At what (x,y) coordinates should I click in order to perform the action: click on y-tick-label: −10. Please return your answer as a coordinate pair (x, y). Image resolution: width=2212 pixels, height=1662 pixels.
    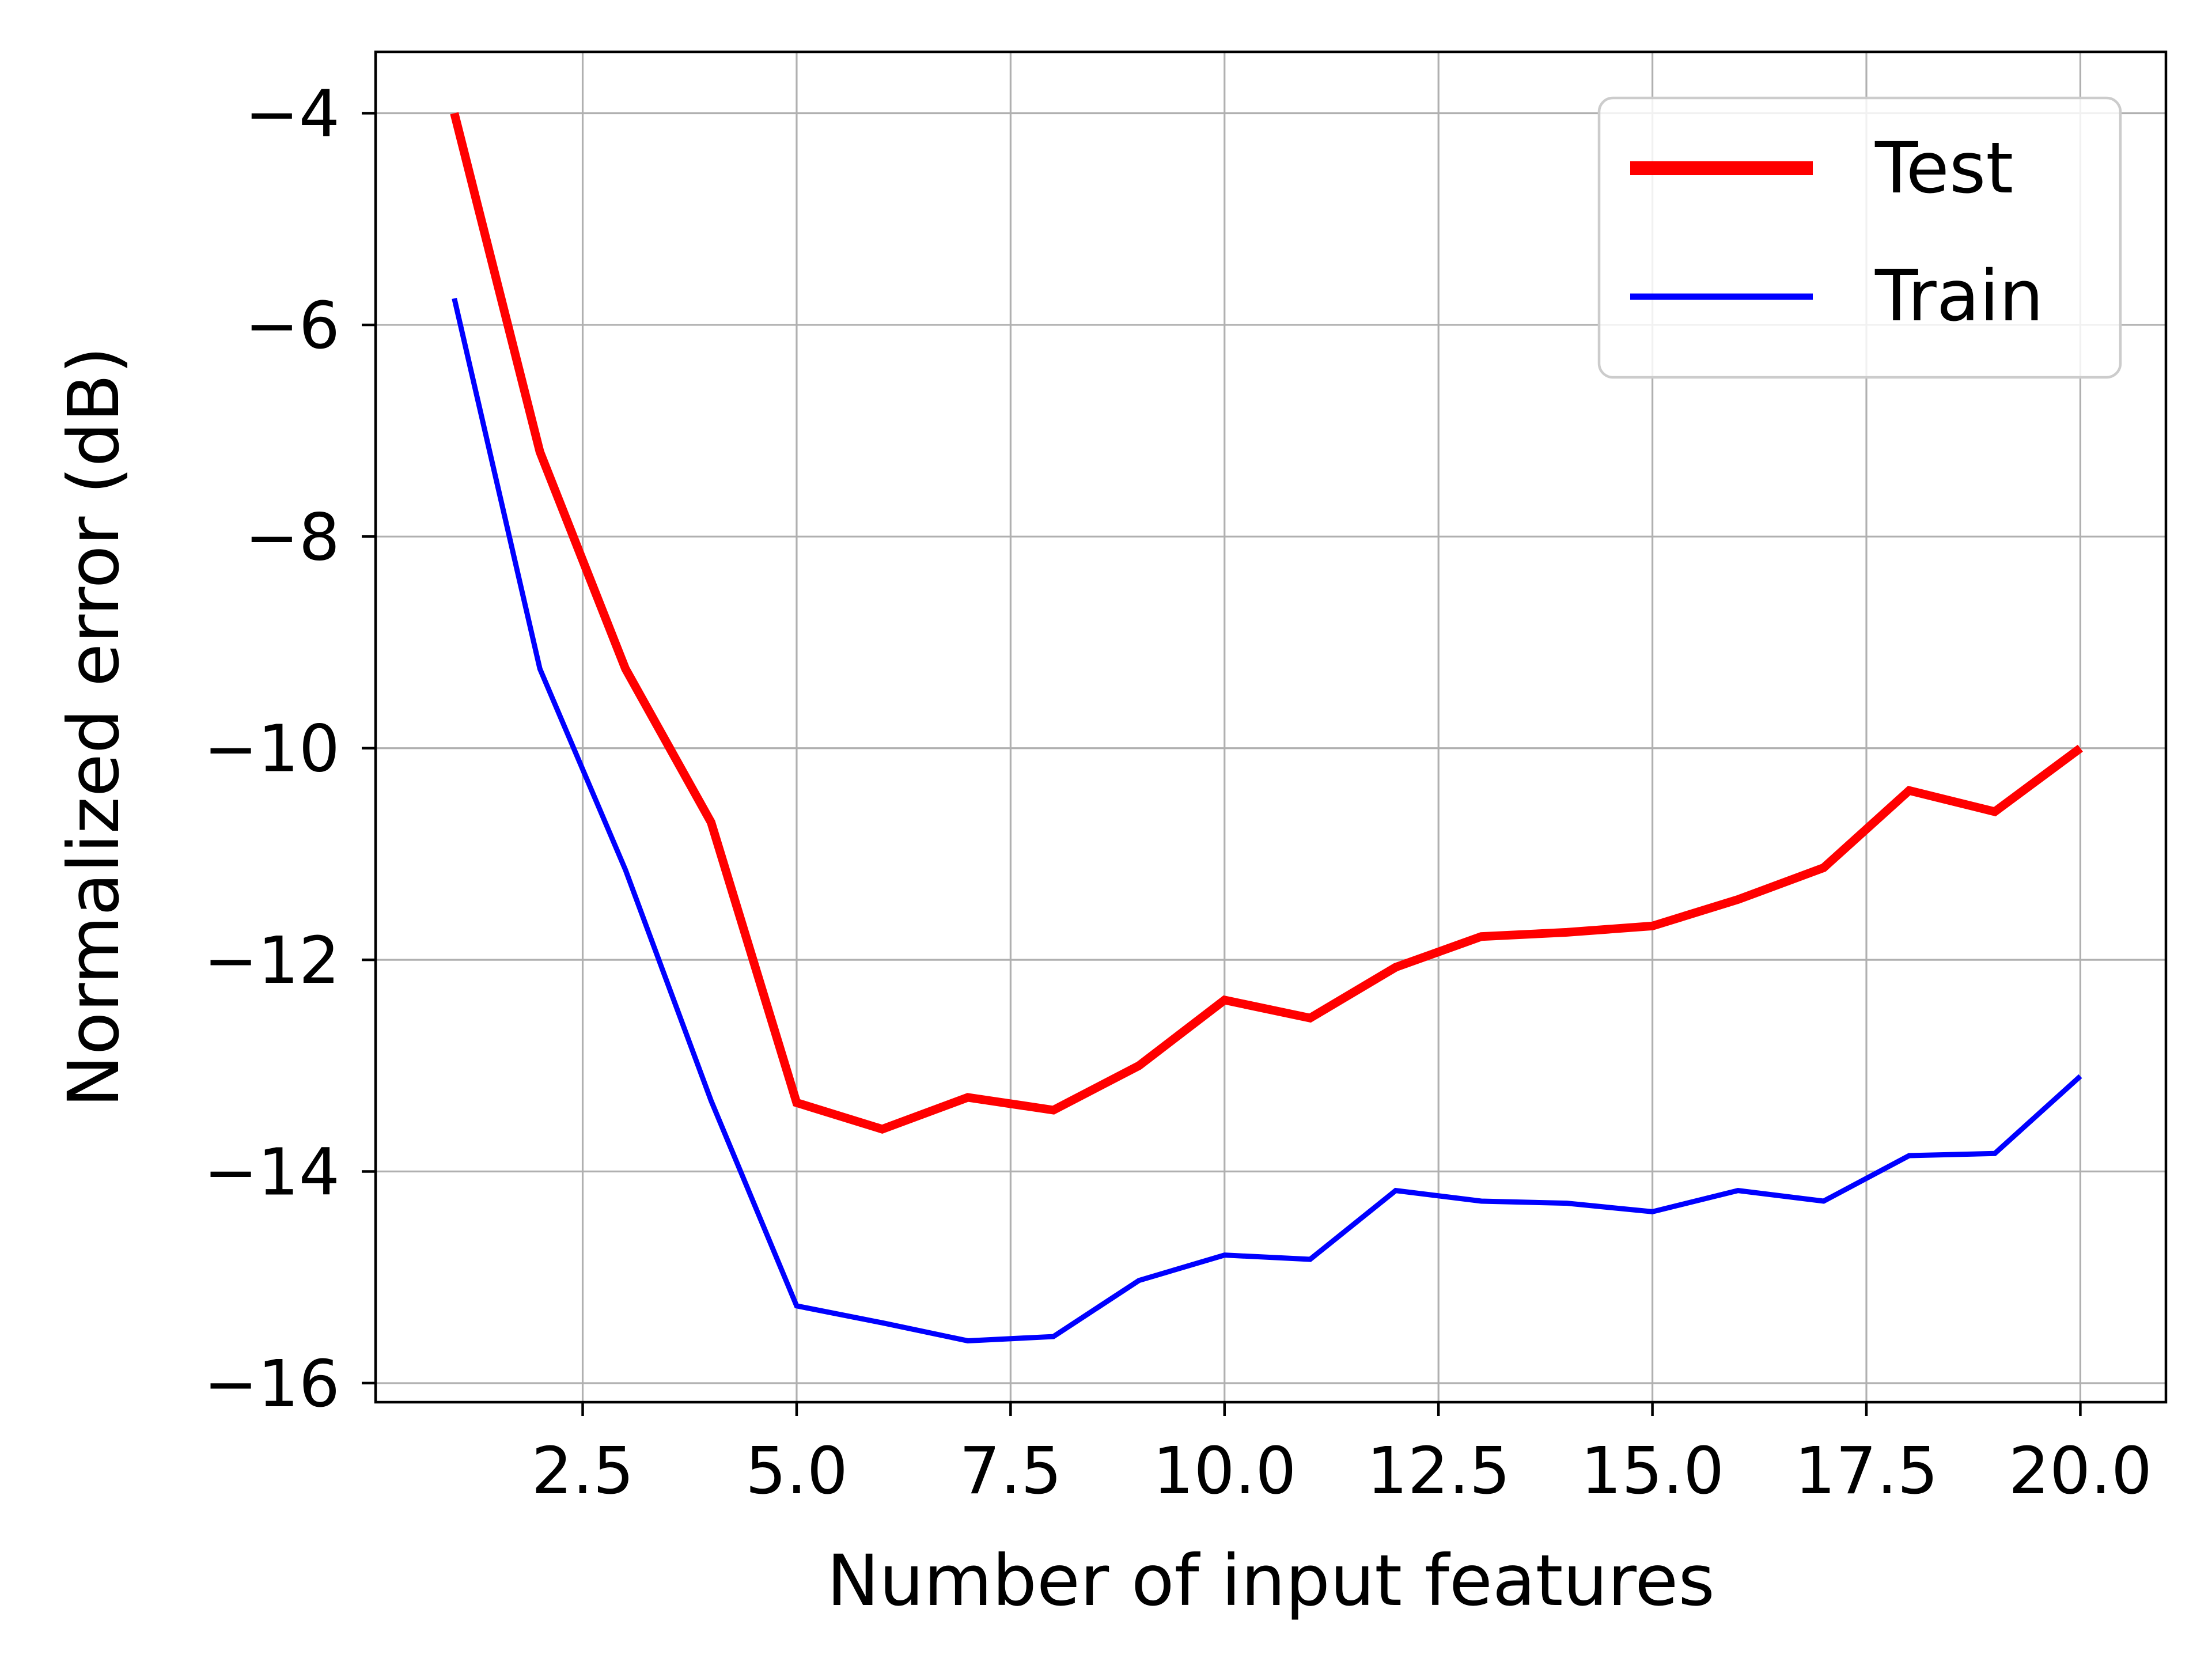
    Looking at the image, I should click on (272, 750).